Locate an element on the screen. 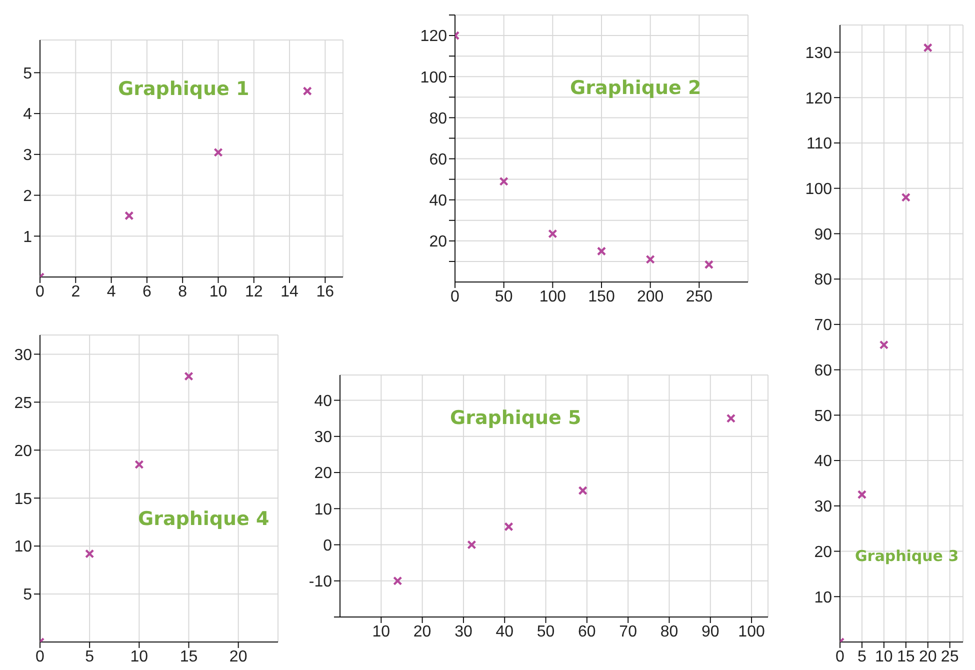  y-tick-label: 130 is located at coordinates (818, 53).